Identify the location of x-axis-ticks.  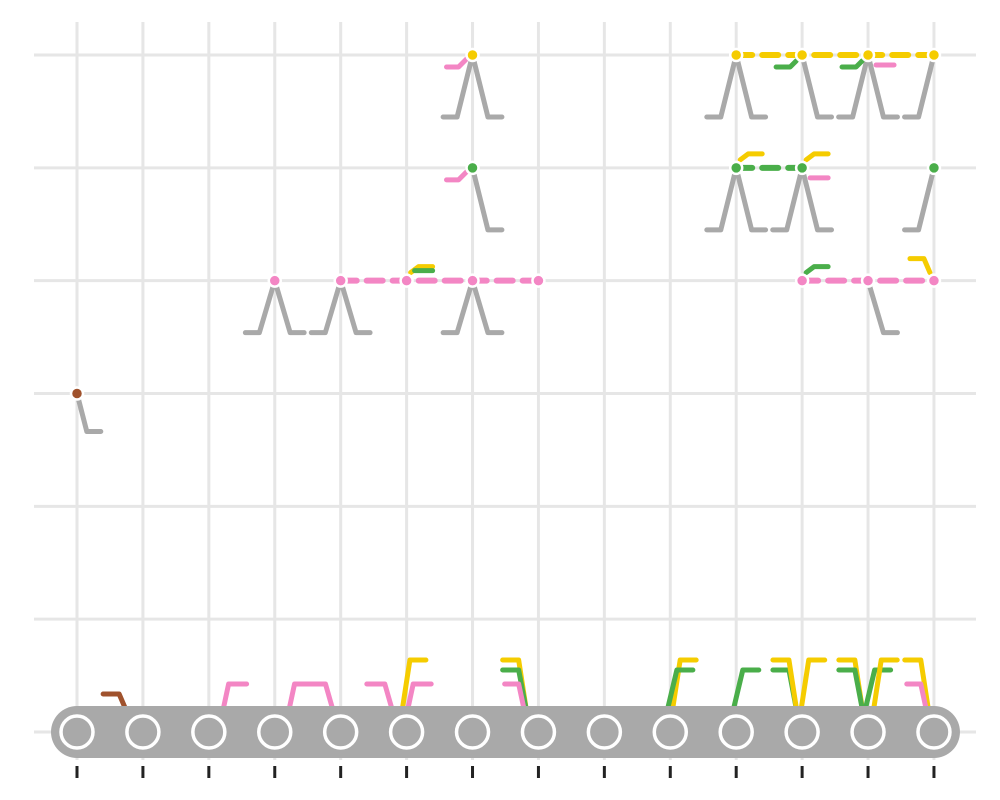
(505, 772).